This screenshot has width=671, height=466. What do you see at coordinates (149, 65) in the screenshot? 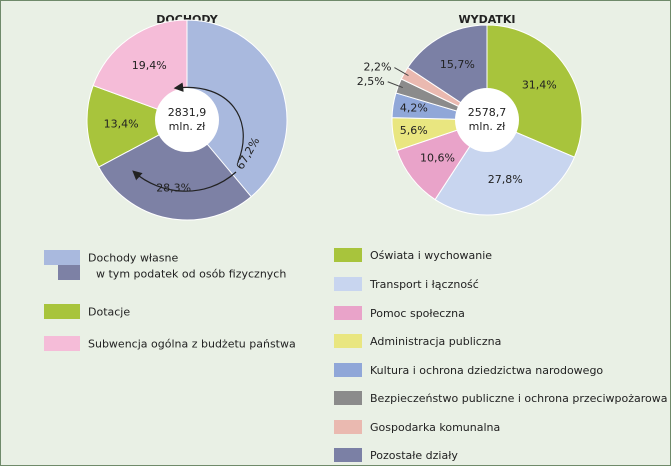
I see `data-label: 19,4%` at bounding box center [149, 65].